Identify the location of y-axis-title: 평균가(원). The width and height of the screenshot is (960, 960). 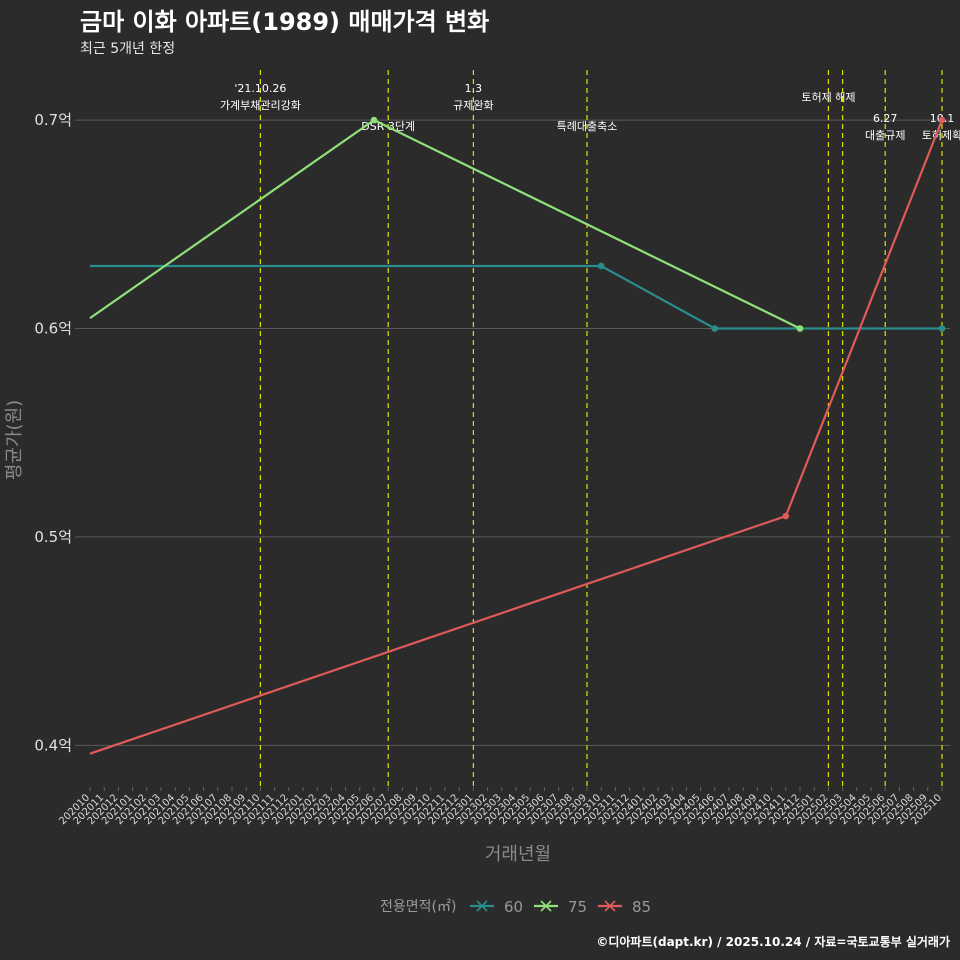
(14, 440).